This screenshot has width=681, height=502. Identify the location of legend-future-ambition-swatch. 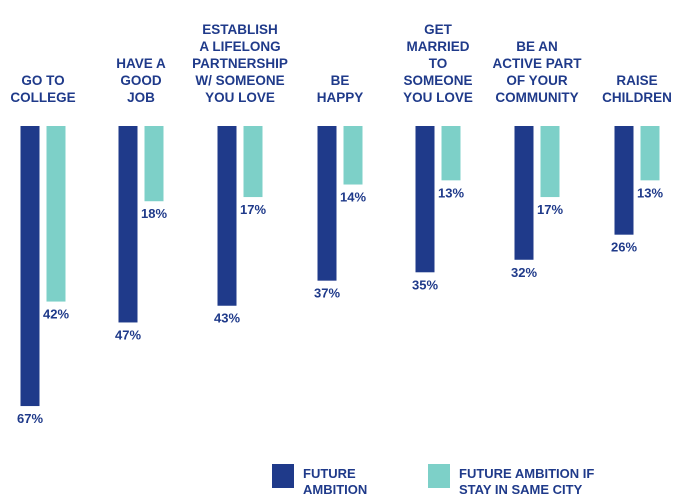
(283, 476).